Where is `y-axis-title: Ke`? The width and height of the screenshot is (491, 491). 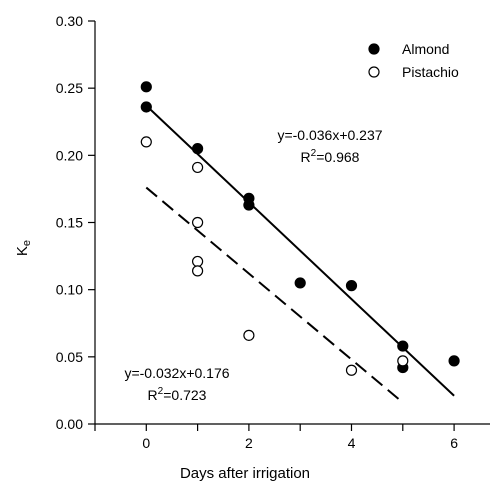
y-axis-title: Ke is located at coordinates (23, 248).